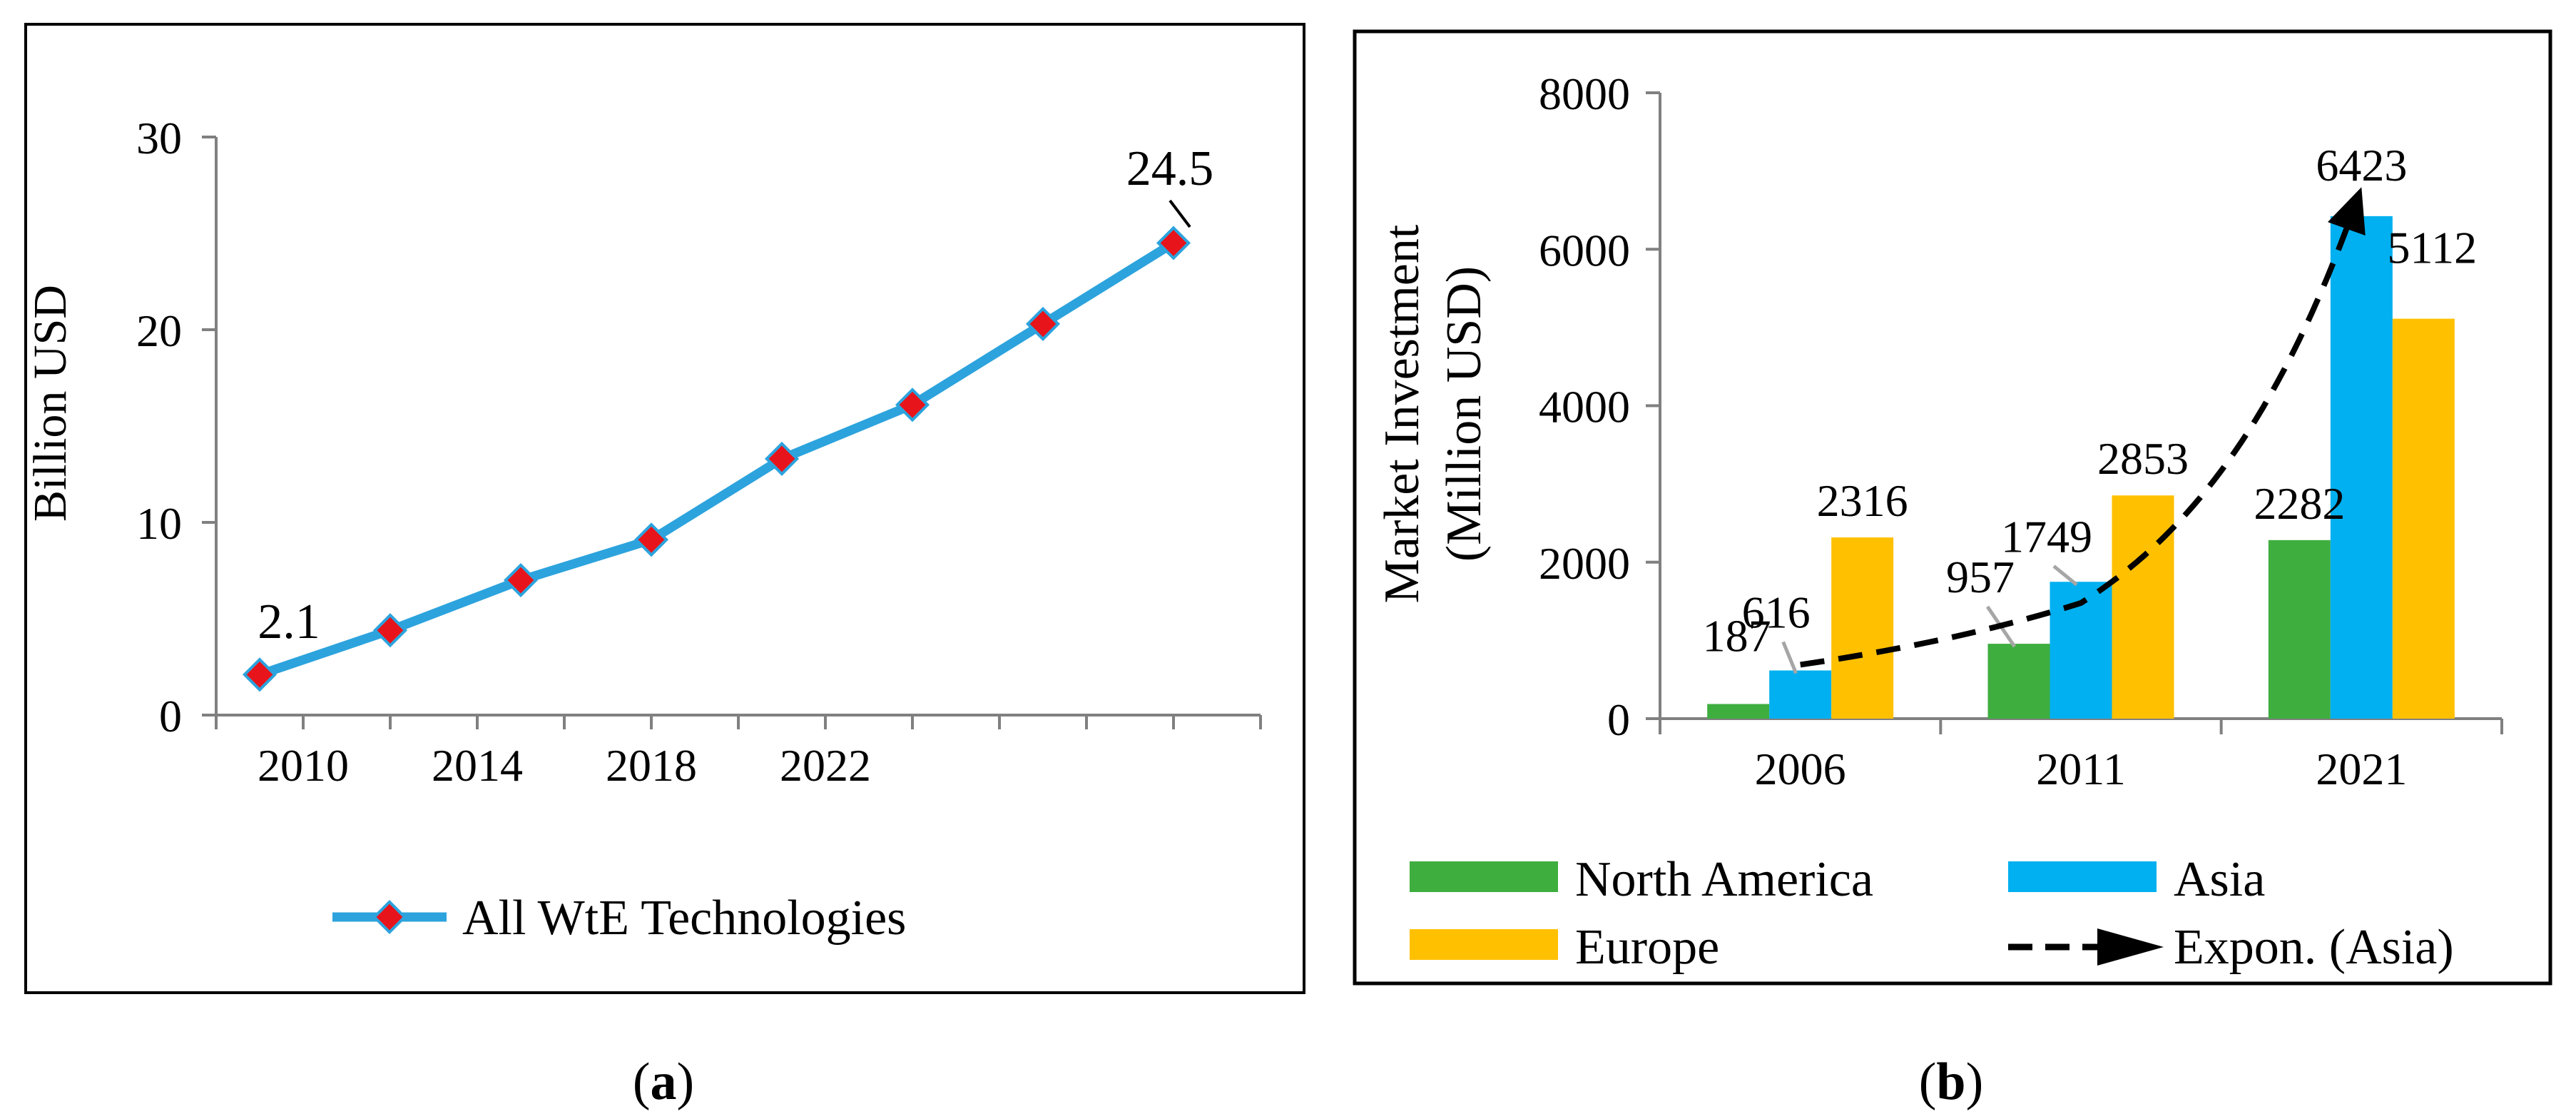 This screenshot has width=2576, height=1119. What do you see at coordinates (1776, 612) in the screenshot?
I see `data-label: 616` at bounding box center [1776, 612].